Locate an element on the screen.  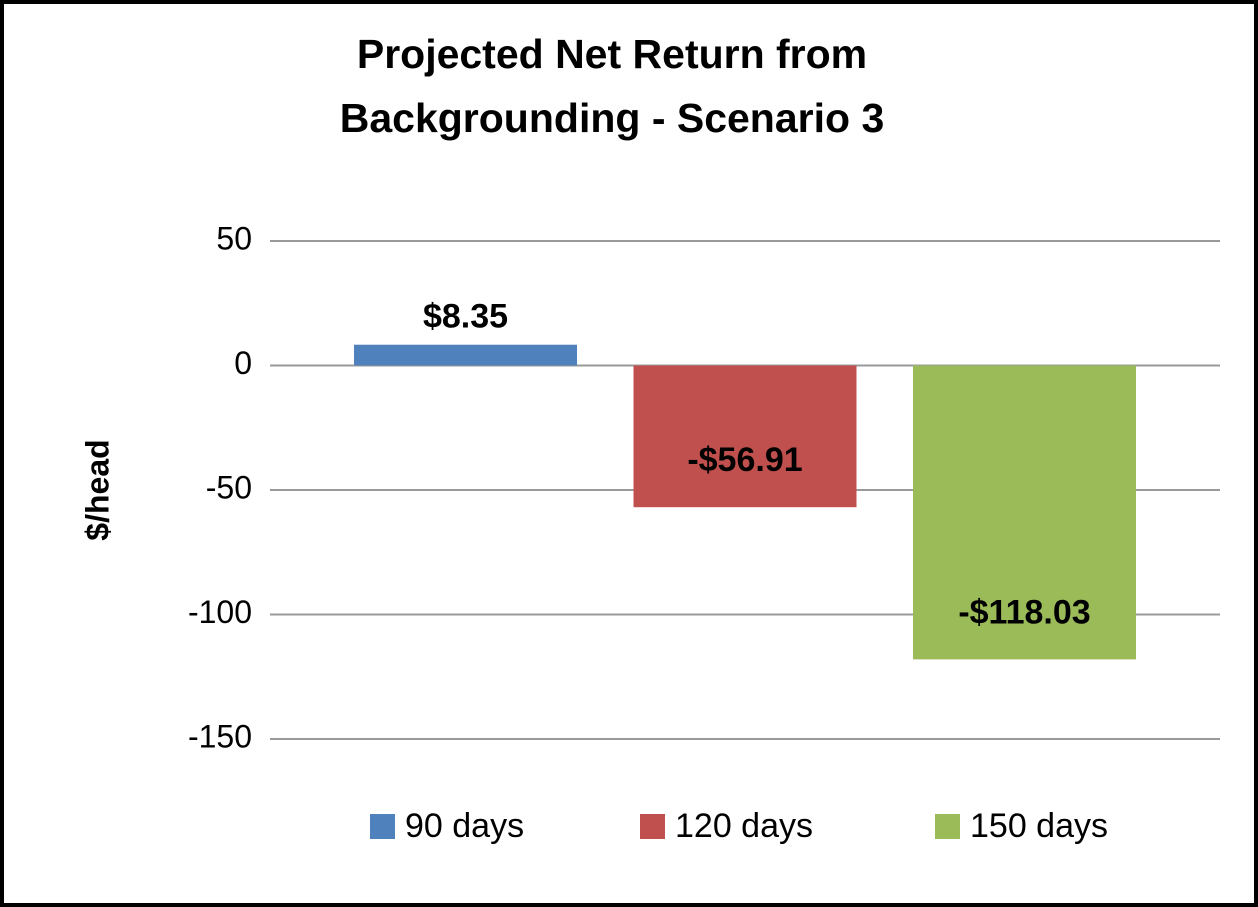
y-tick-label: 0 is located at coordinates (243, 363).